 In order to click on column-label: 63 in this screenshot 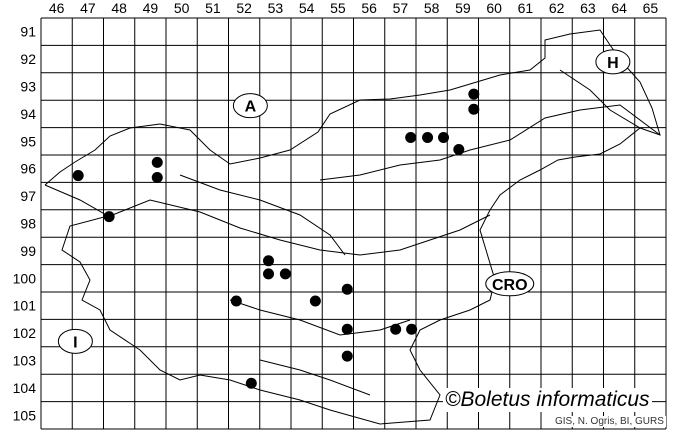, I will do `click(588, 8)`.